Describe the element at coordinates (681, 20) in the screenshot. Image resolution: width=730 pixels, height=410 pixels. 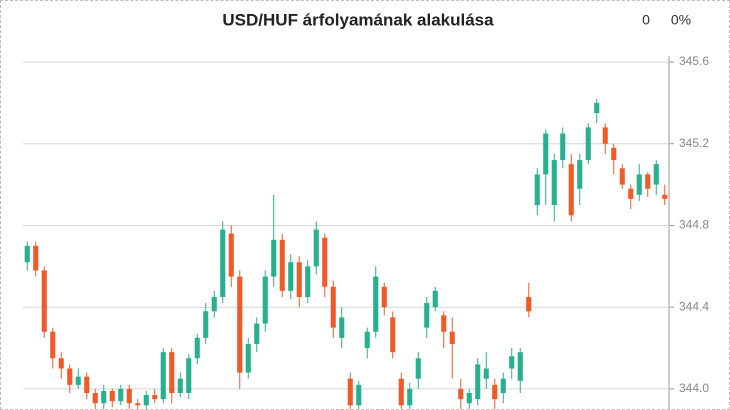
I see `change-percent: 0%` at that location.